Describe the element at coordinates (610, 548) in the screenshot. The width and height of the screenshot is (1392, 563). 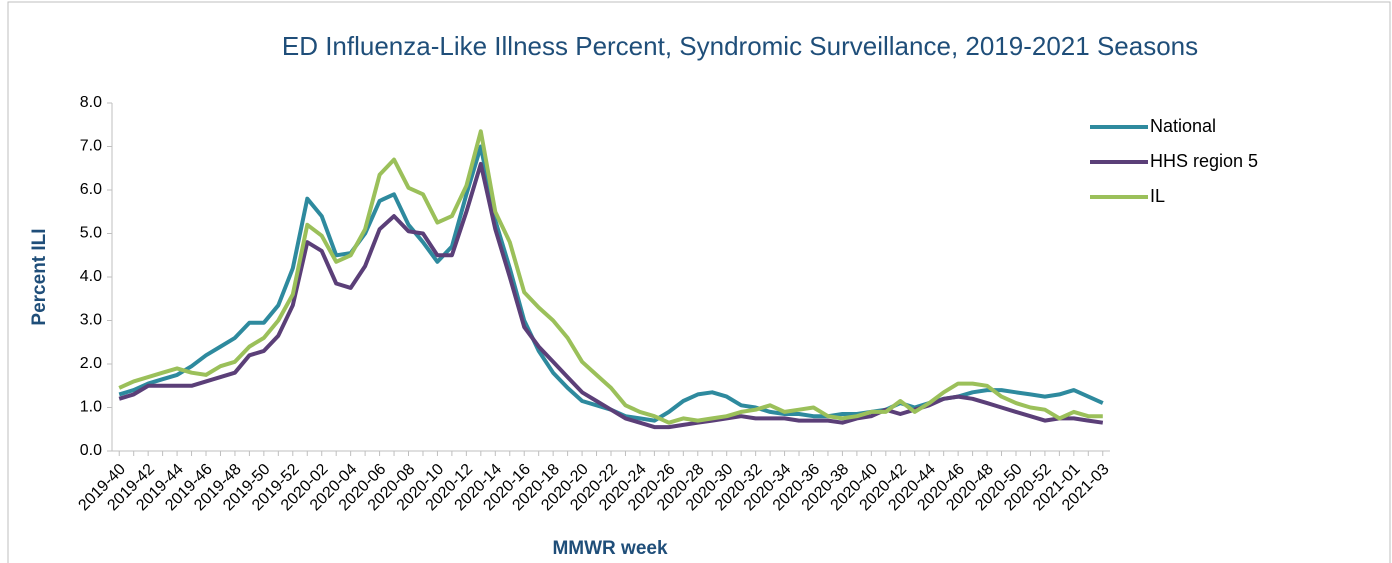
I see `x-axis-title: MMWR week` at that location.